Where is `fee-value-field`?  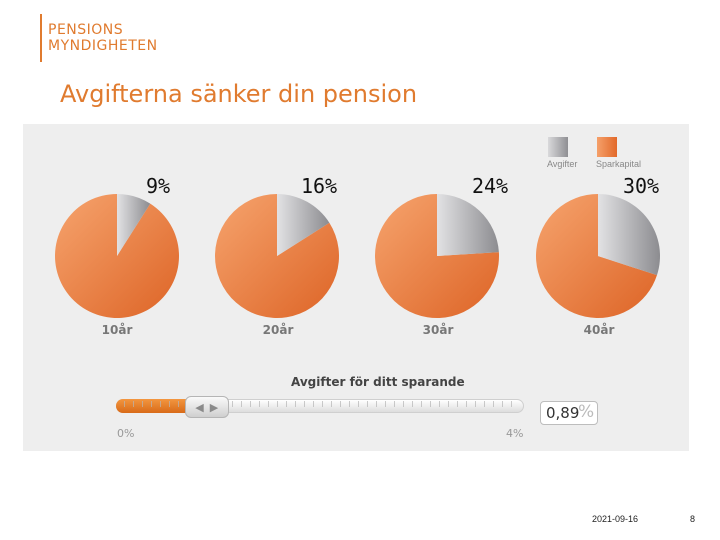
fee-value-field is located at coordinates (569, 413).